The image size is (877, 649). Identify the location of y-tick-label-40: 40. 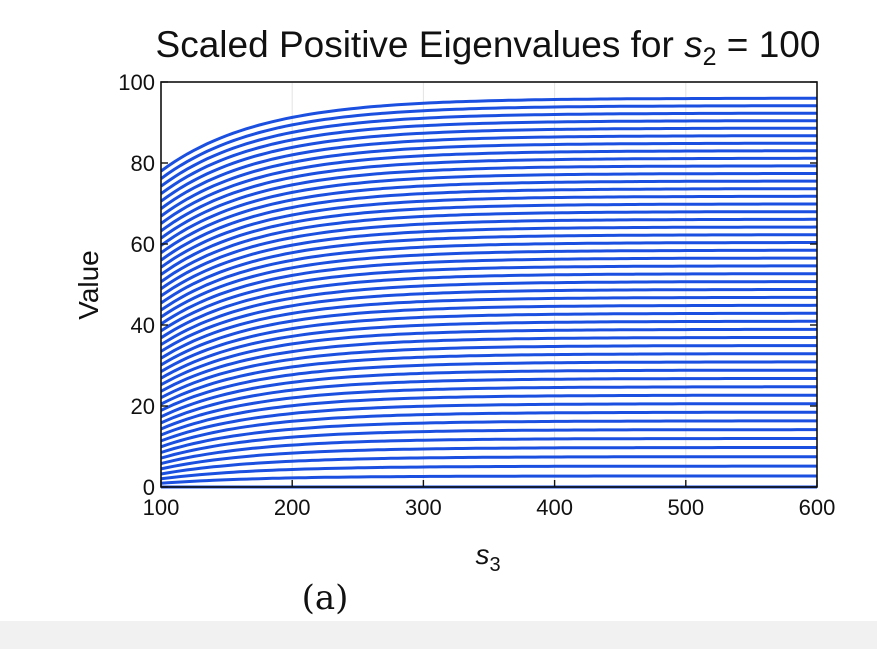
(143, 325).